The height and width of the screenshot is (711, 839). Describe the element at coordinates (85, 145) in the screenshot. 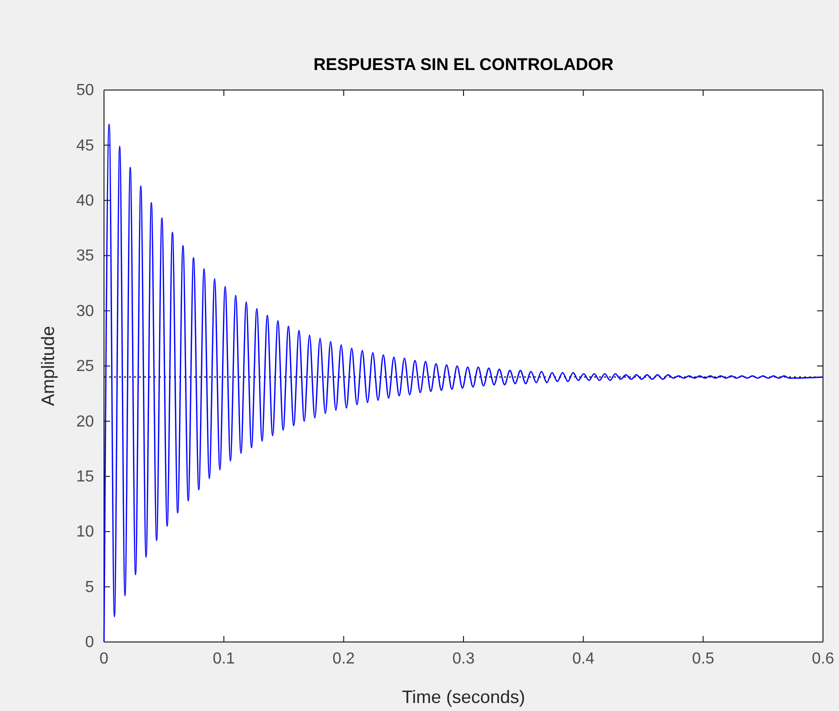

I see `y-tick-label: 45` at that location.